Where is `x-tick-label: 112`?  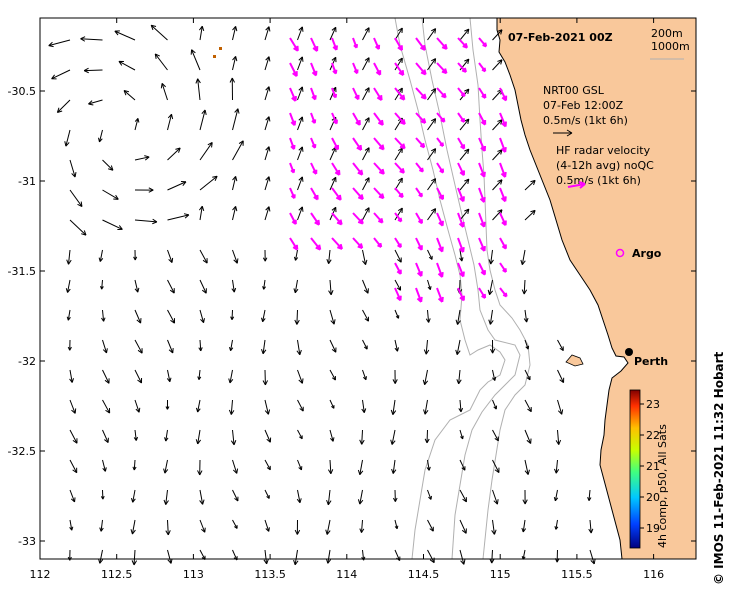
x-tick-label: 112 is located at coordinates (40, 574).